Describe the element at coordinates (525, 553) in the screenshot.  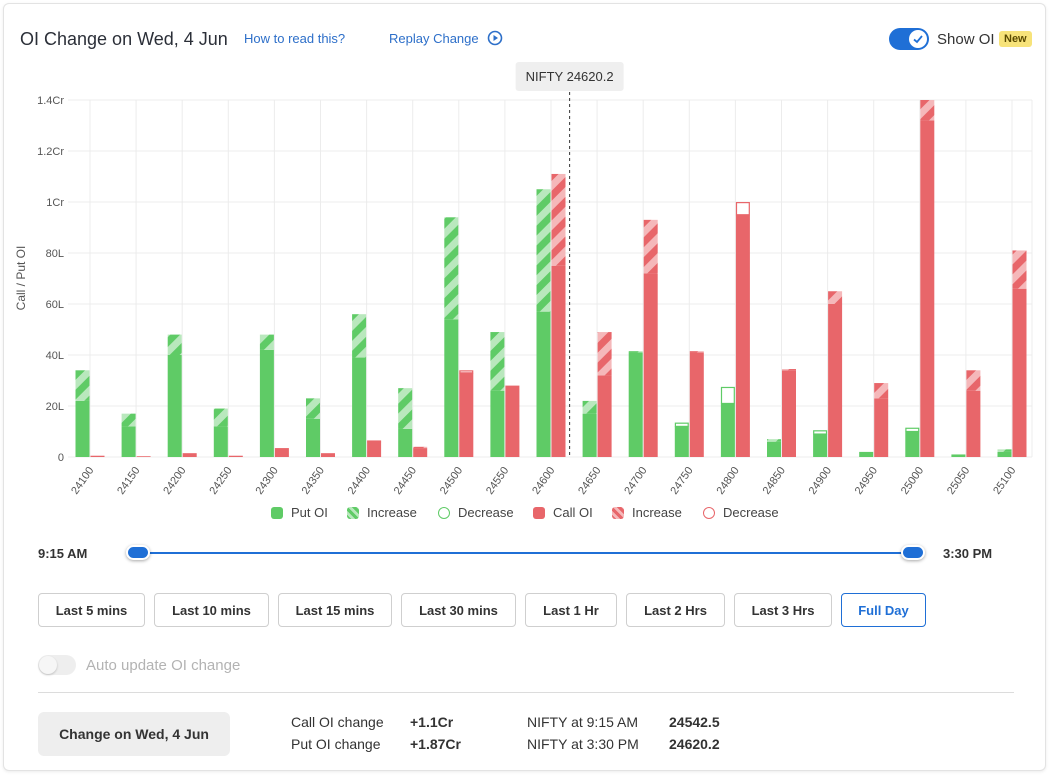
I see `time-slider-track` at that location.